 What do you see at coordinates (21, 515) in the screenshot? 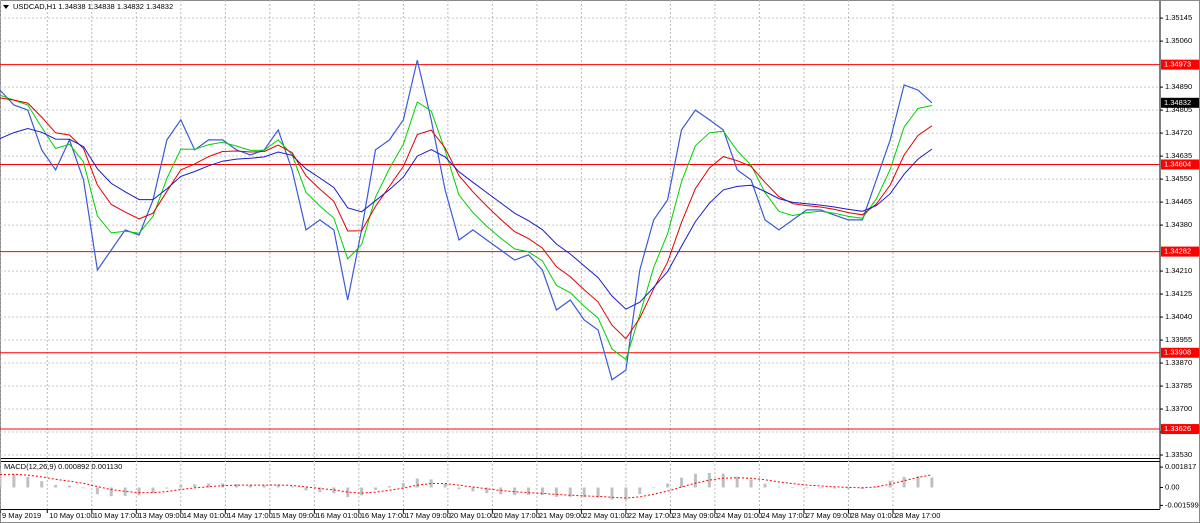
I see `x-tick-label: 9 May 2019` at bounding box center [21, 515].